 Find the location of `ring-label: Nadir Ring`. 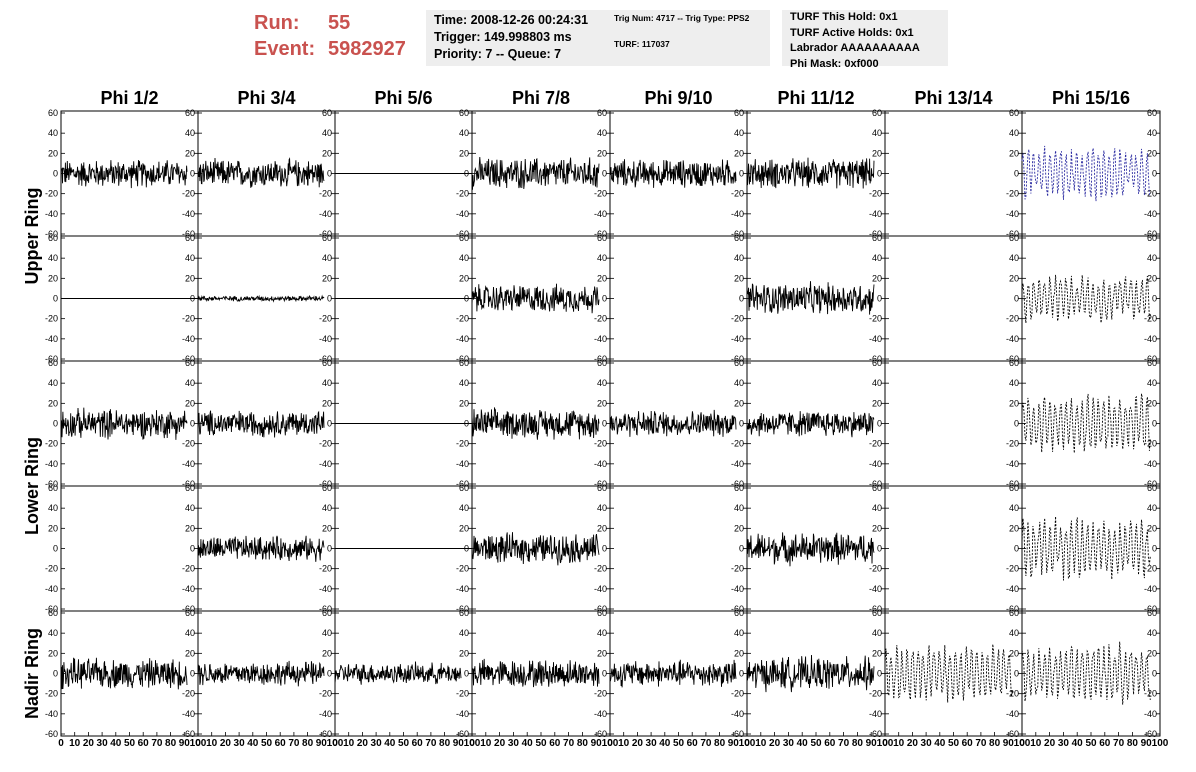

ring-label: Nadir Ring is located at coordinates (32, 673).